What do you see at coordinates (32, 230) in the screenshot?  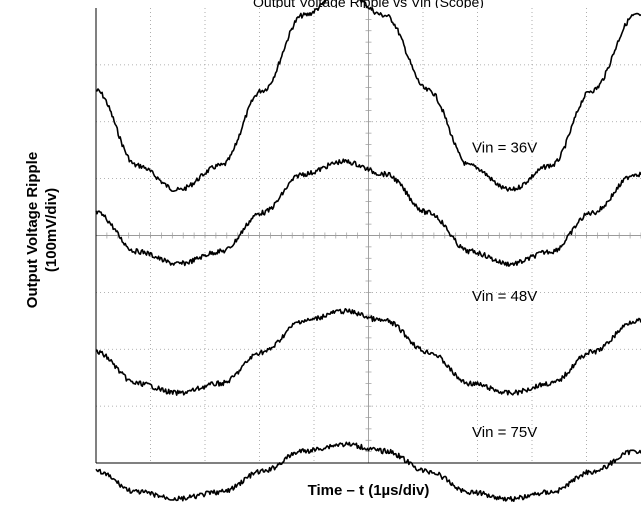 I see `y-axis-label-line1: Output Voltage Ripple` at bounding box center [32, 230].